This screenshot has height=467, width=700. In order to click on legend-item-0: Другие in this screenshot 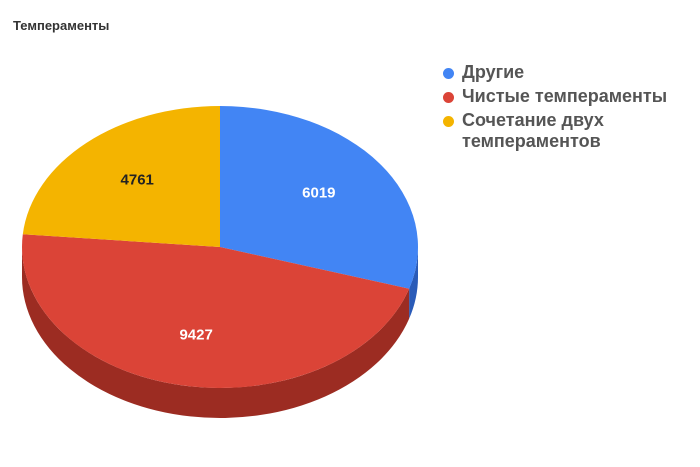, I will do `click(570, 72)`.